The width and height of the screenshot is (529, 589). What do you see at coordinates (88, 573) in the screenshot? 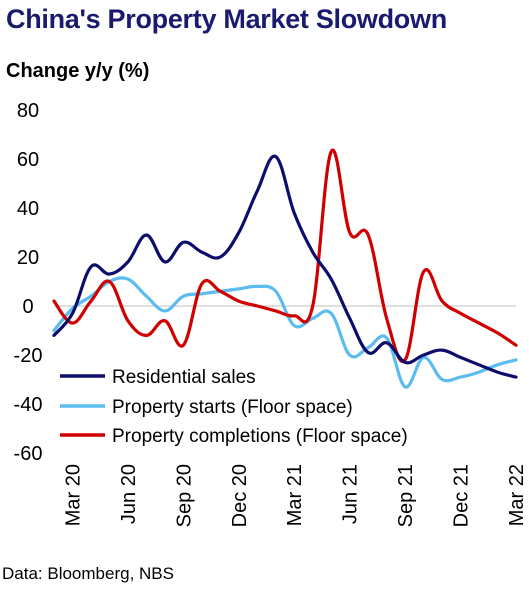
I see `source-note: Data: Bloomberg, NBS` at bounding box center [88, 573].